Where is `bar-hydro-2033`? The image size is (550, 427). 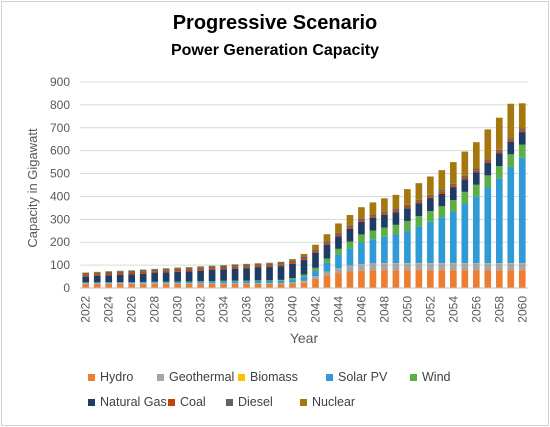
bar-hydro-2033 is located at coordinates (212, 285).